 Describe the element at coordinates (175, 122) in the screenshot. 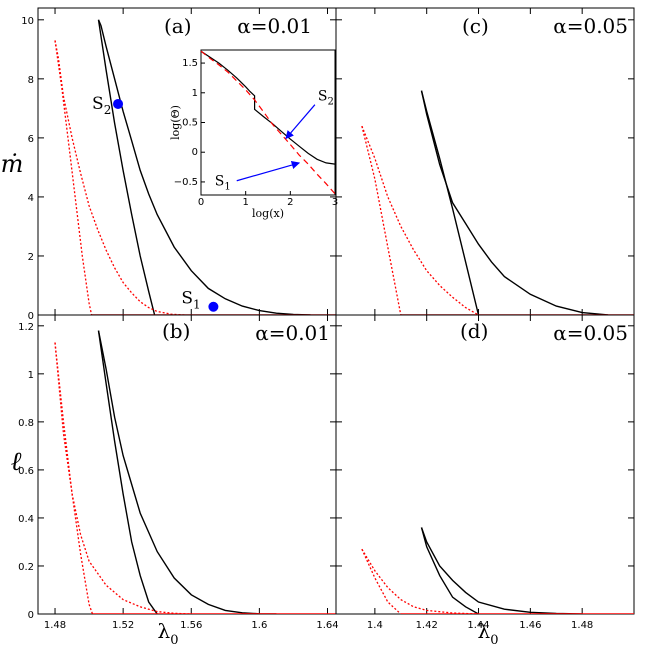

I see `inset-y-axis-label: log(Θ)` at that location.